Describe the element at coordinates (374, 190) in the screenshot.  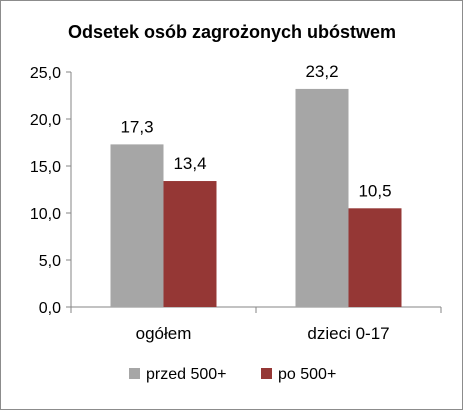
I see `data-label: 10,5` at that location.